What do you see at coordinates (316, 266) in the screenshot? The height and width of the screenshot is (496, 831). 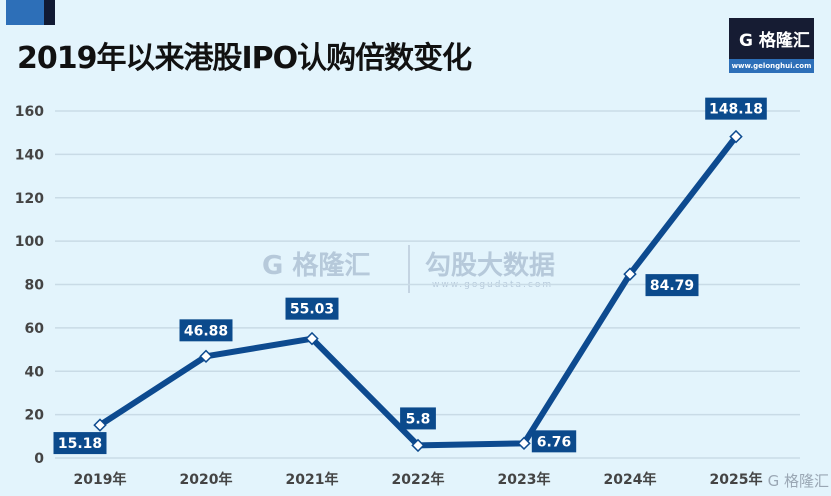 I see `watermark-left: G 格隆汇` at bounding box center [316, 266].